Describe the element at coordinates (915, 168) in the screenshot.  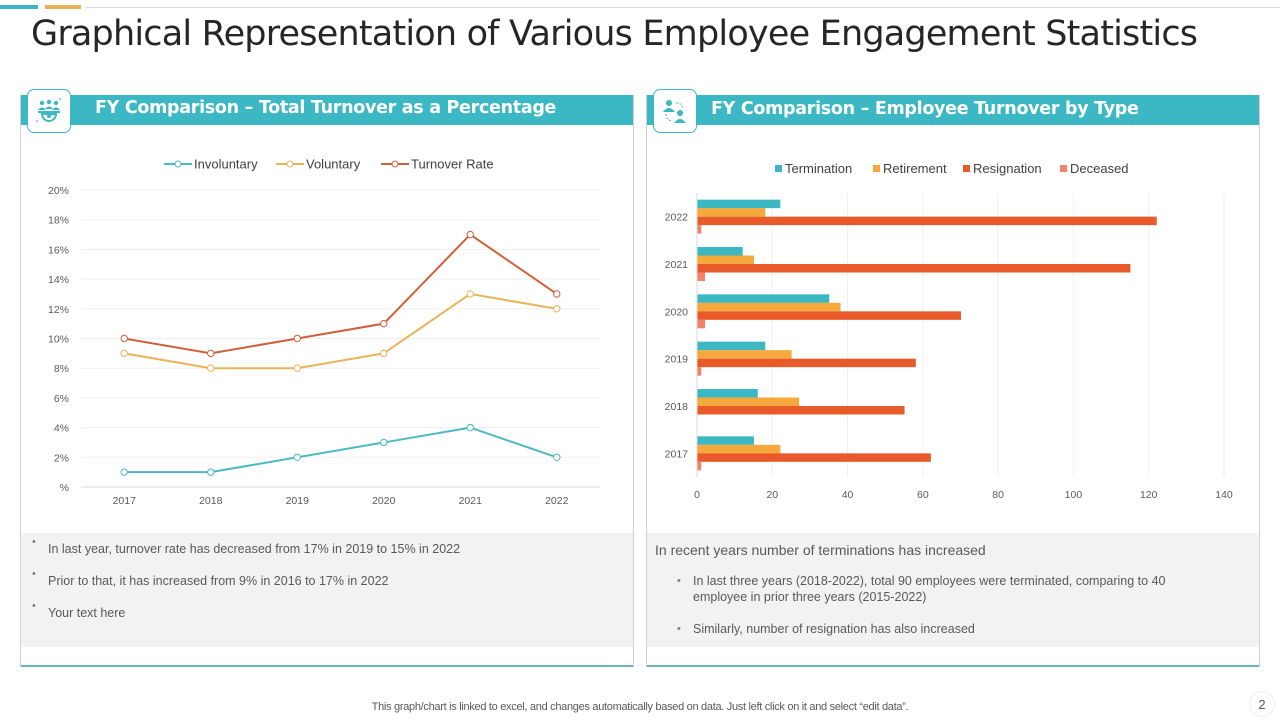
I see `legend-label: Retirement` at that location.